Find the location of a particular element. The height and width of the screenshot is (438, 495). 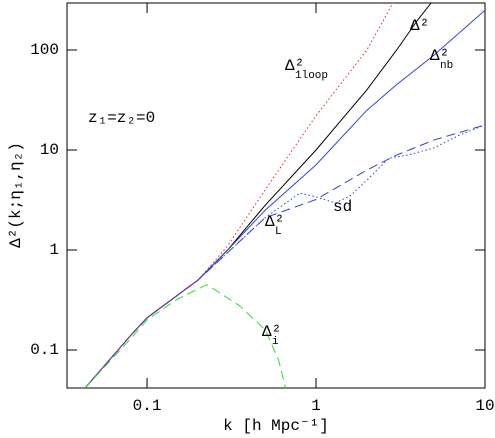

x-tick-label: 1 is located at coordinates (316, 406).